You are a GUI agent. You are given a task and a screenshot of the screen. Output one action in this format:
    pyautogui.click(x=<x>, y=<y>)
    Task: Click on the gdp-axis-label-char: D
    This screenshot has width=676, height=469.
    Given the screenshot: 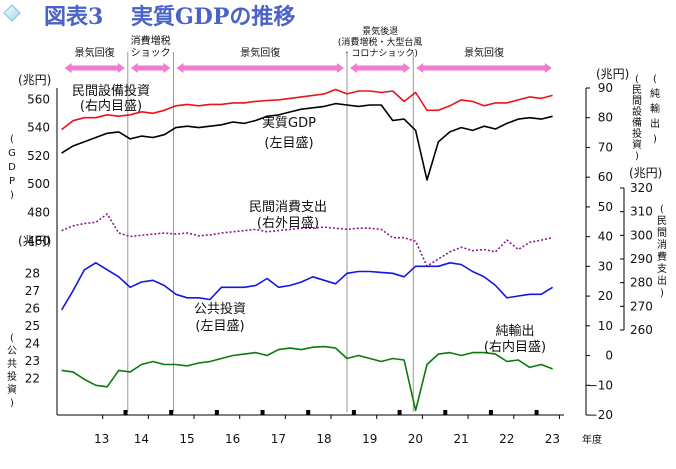 What is the action you would take?
    pyautogui.click(x=12, y=167)
    